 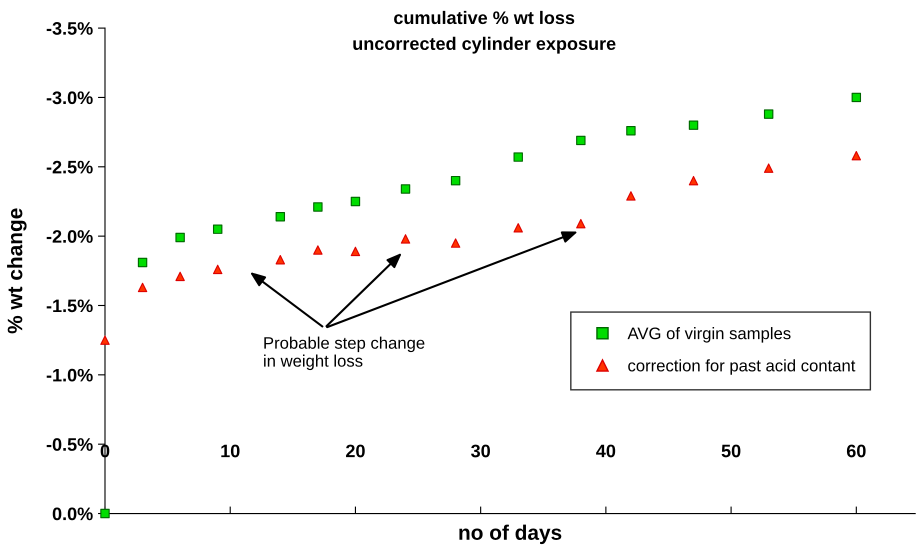 What do you see at coordinates (69, 167) in the screenshot?
I see `y-tick-label: -2.5%` at bounding box center [69, 167].